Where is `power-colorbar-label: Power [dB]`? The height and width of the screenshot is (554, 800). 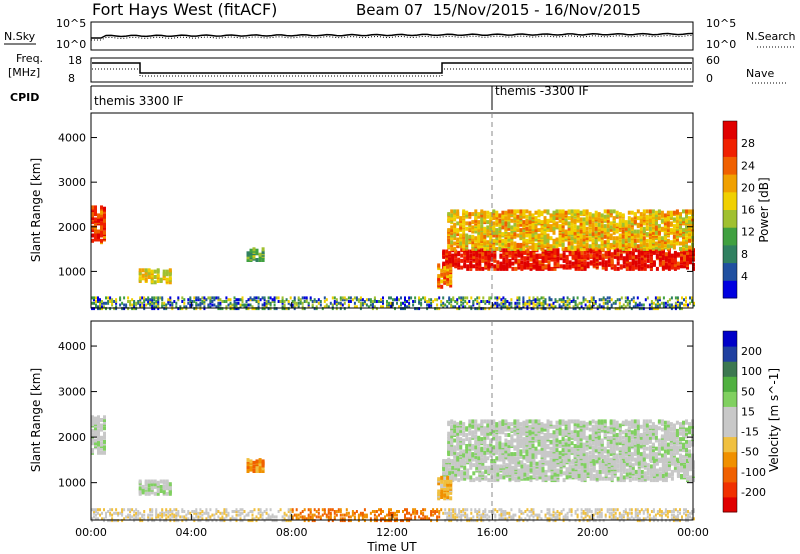
power-colorbar-label: Power [dB] is located at coordinates (764, 209).